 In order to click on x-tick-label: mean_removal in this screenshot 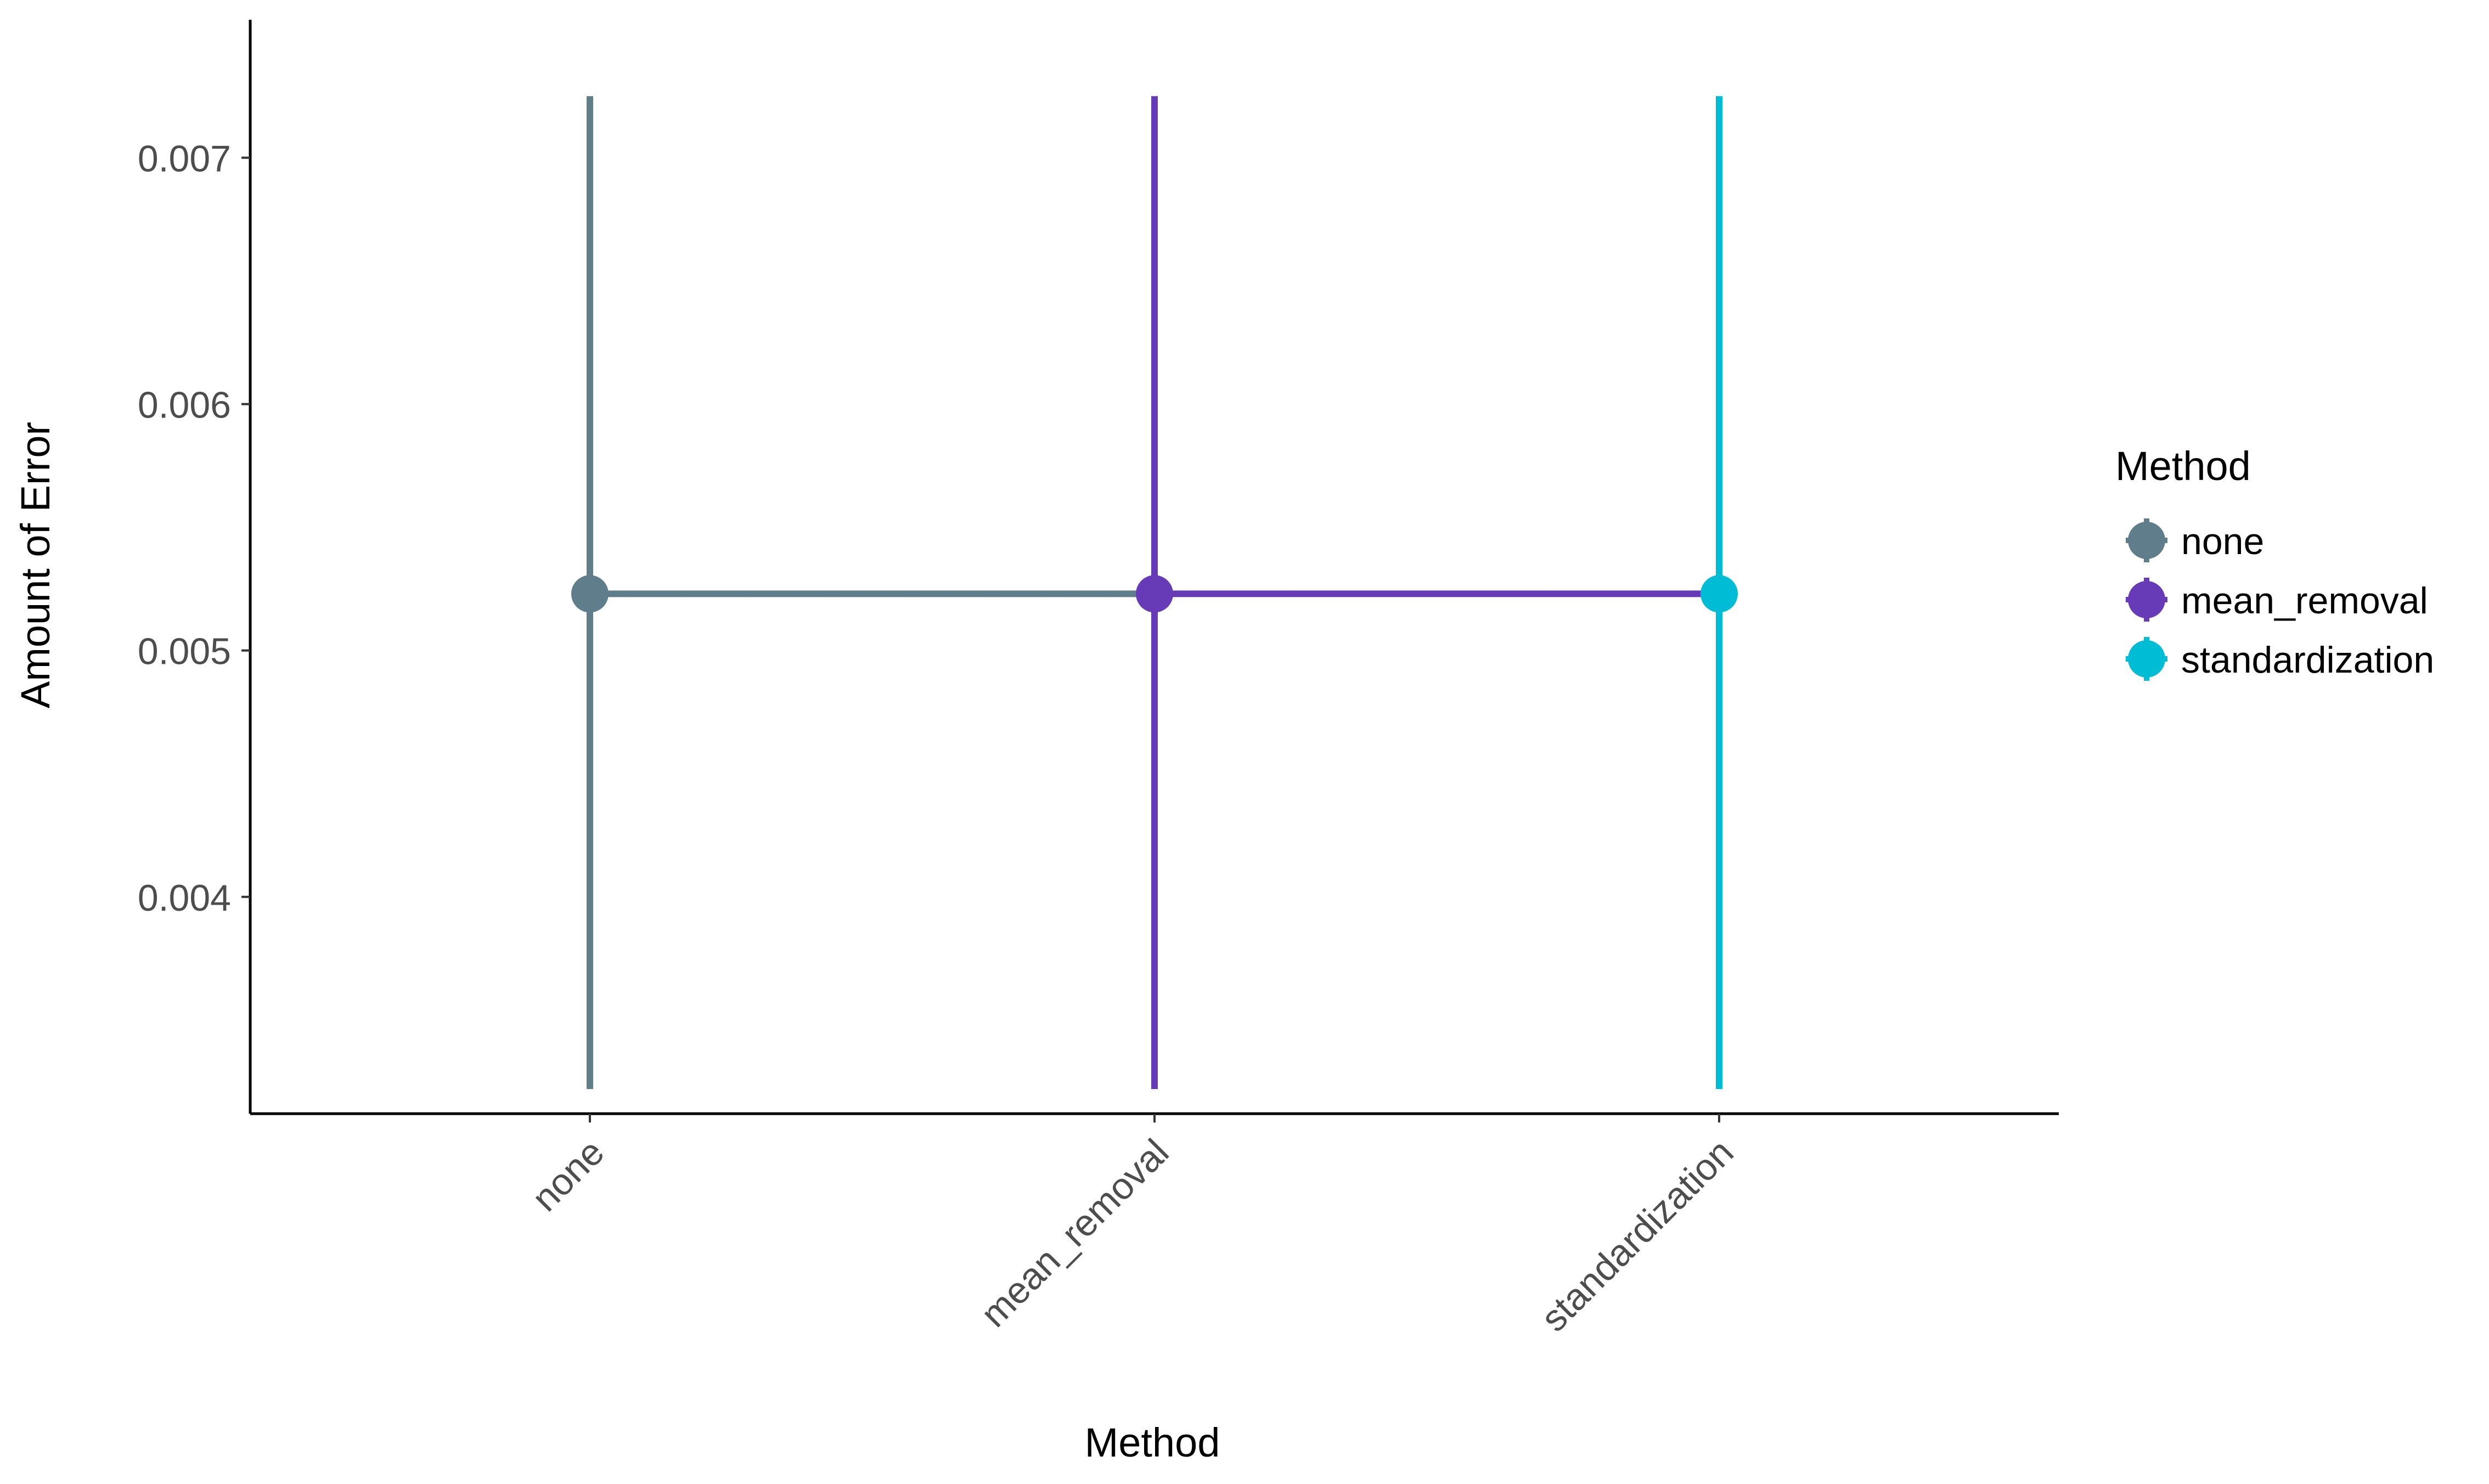, I will do `click(1075, 1233)`.